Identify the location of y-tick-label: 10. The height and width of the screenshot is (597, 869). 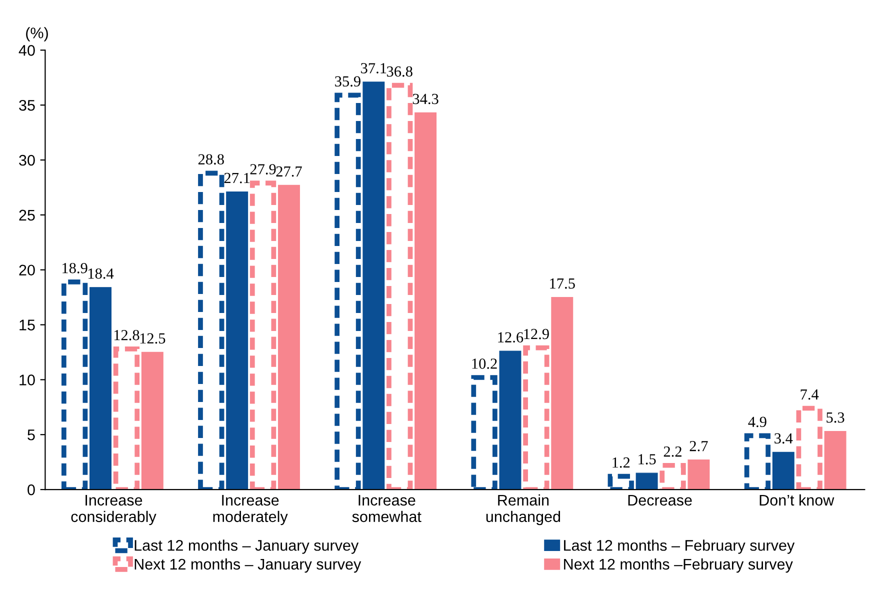
(27, 380).